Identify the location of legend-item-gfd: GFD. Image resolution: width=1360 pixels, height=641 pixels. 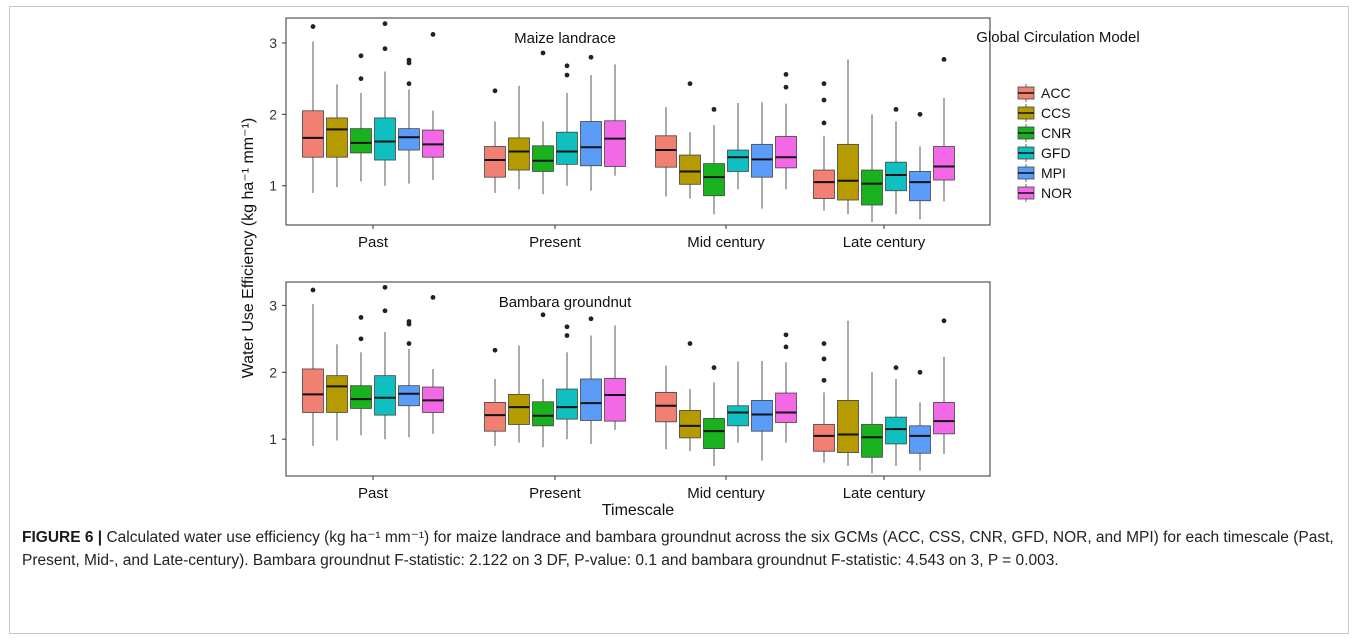
(1044, 153).